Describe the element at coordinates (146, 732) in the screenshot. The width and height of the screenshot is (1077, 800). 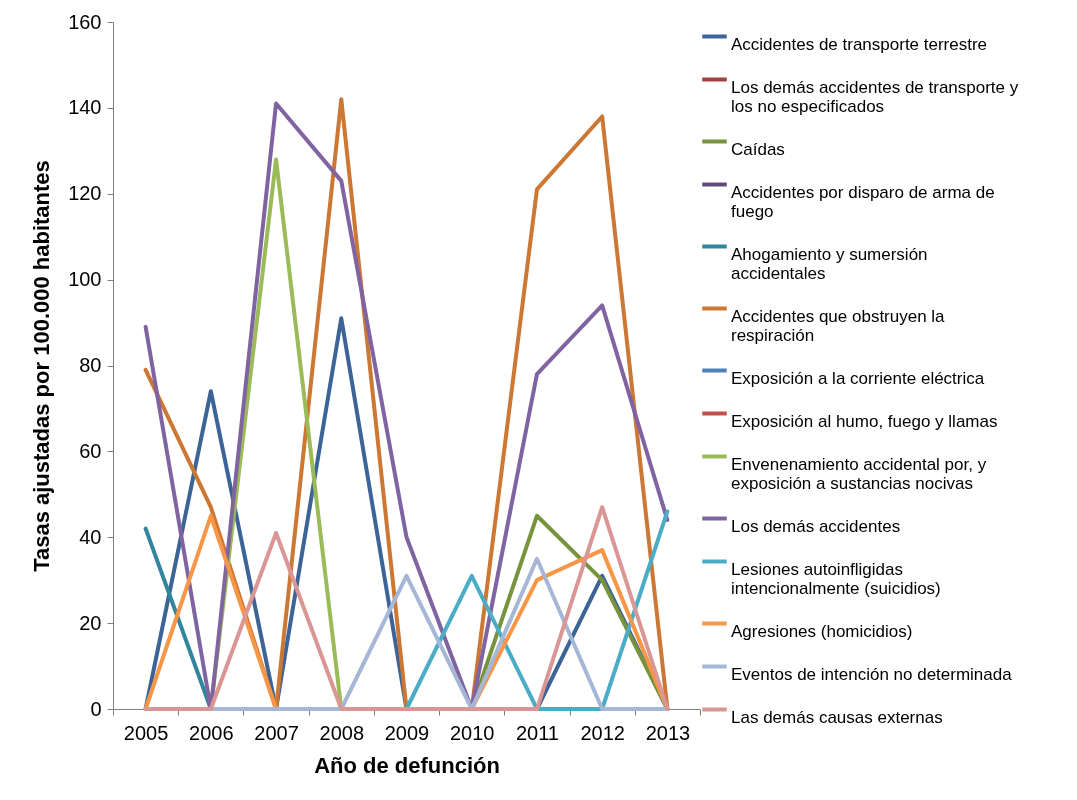
I see `x-tick-label: 2005` at that location.